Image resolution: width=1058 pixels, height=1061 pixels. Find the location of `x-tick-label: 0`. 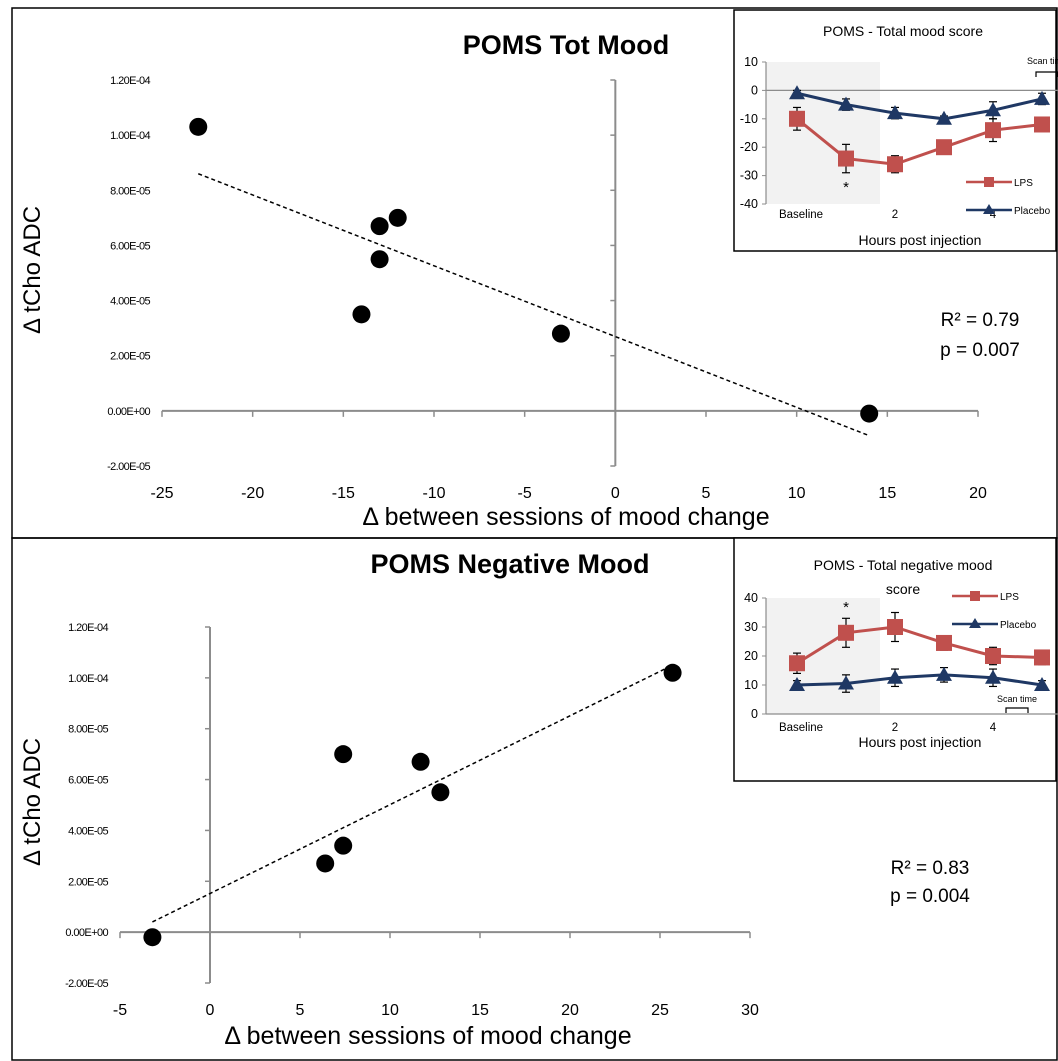

x-tick-label: 0 is located at coordinates (615, 493).